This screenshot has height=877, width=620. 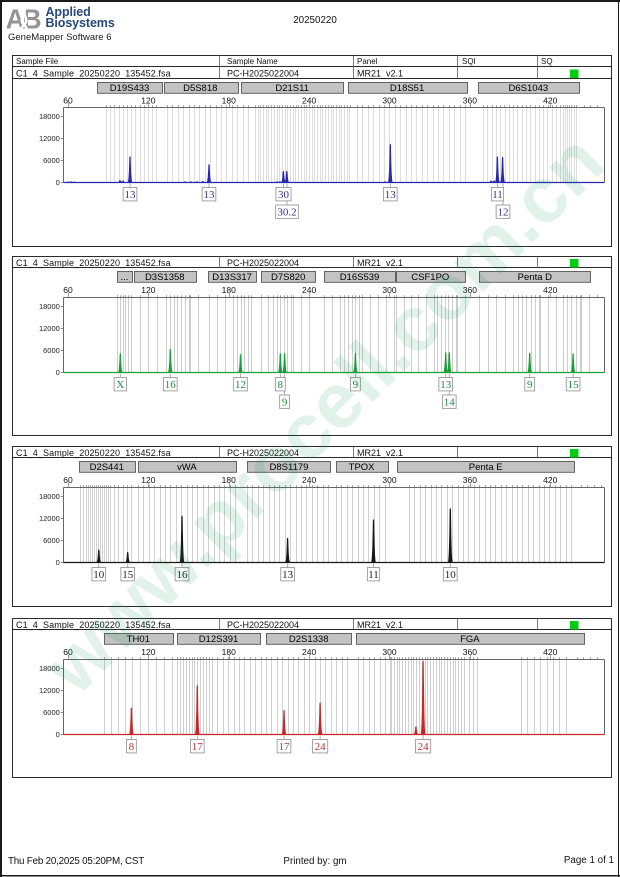 What do you see at coordinates (281, 385) in the screenshot?
I see `svg-text: 8` at bounding box center [281, 385].